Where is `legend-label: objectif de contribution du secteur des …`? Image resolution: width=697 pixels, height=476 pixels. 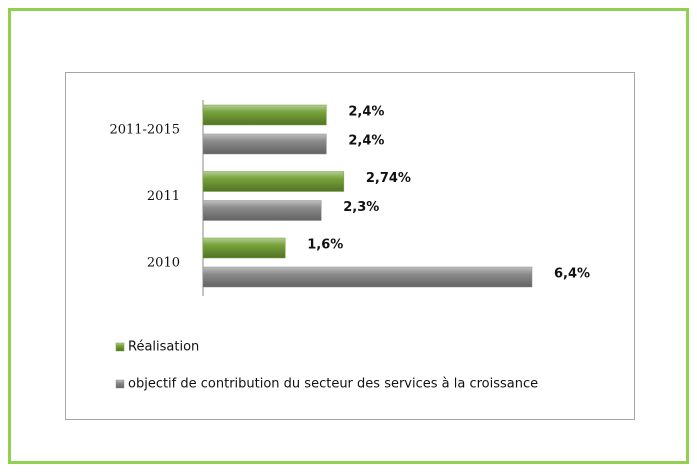
legend-label: objectif de contribution du secteur des … is located at coordinates (333, 384).